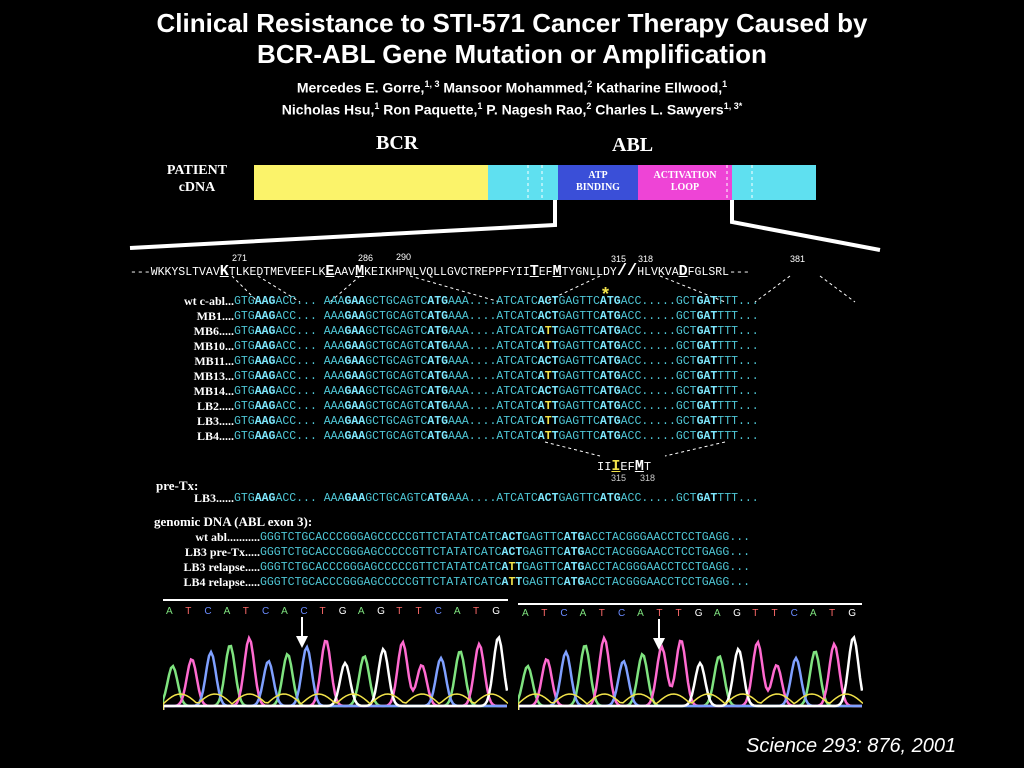 Image resolution: width=1024 pixels, height=768 pixels. I want to click on atp-binding-domain: ATP BINDING, so click(598, 182).